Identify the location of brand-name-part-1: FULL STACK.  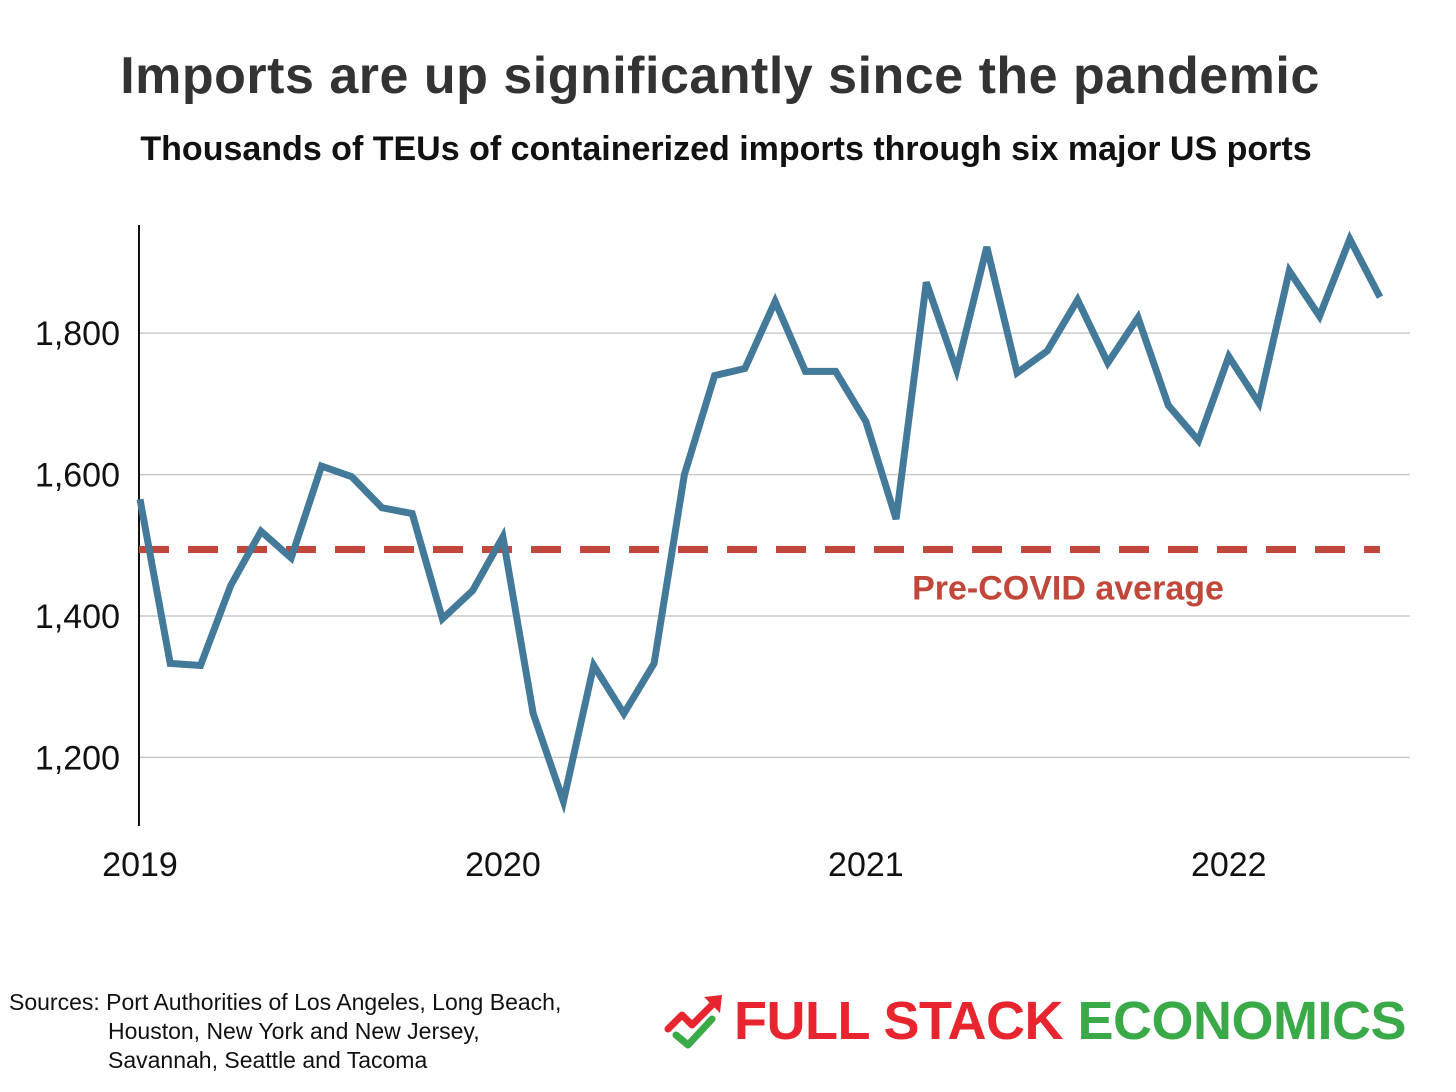
(898, 1021).